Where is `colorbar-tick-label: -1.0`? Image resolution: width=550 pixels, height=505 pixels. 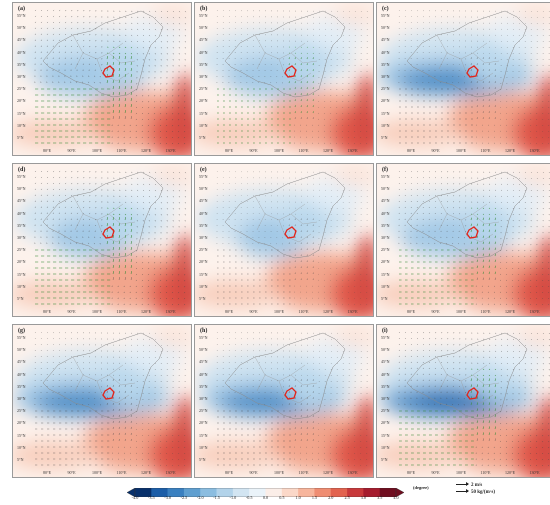
colorbar-tick-label: -1.0 is located at coordinates (233, 497).